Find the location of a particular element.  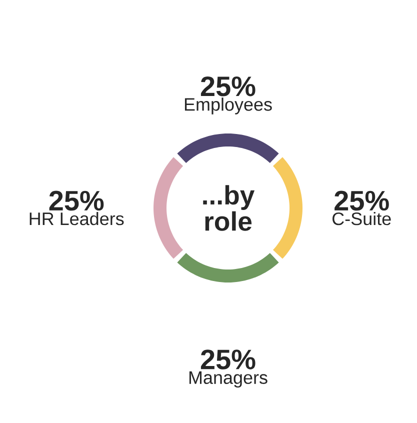

slice-label: Managers is located at coordinates (228, 379).